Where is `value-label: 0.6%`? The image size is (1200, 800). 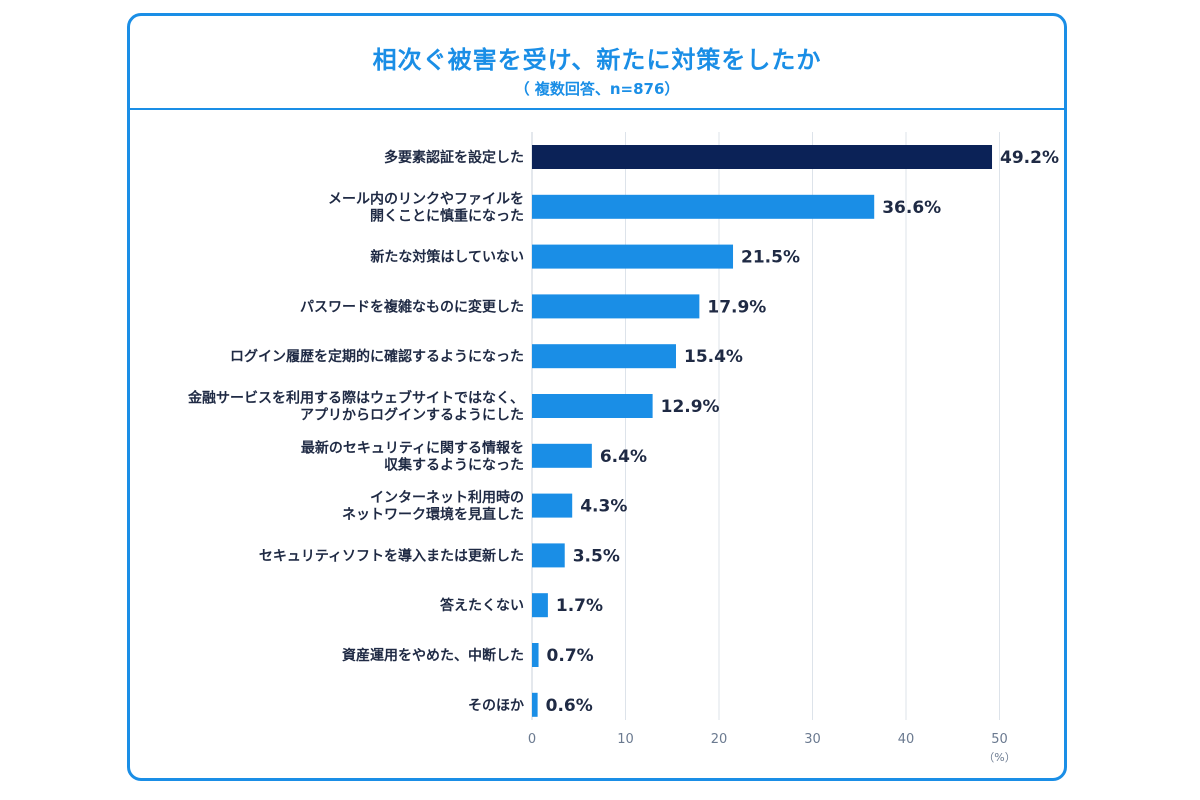 value-label: 0.6% is located at coordinates (569, 706).